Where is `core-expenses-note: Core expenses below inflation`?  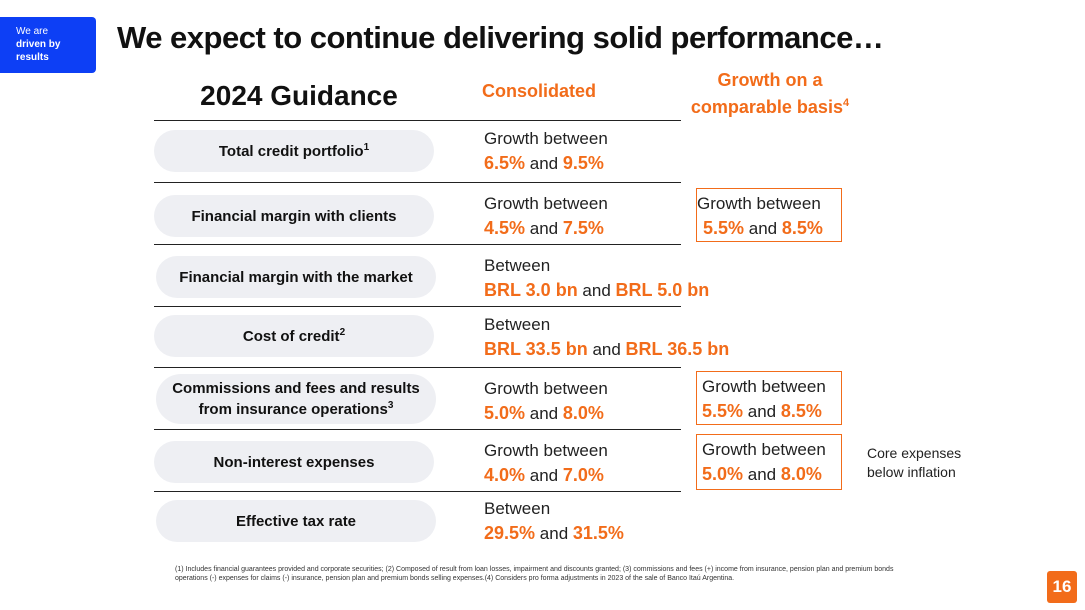 core-expenses-note: Core expenses below inflation is located at coordinates (914, 462).